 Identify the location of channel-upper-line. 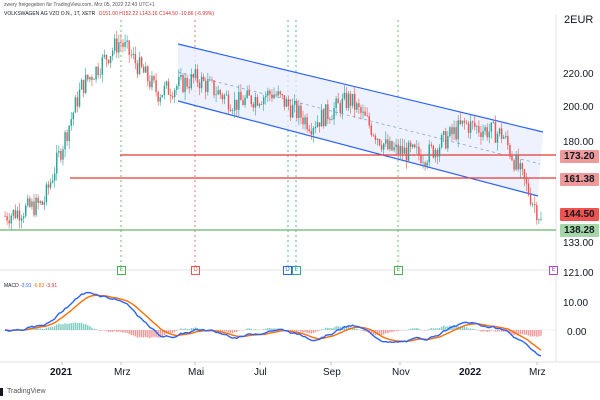
(360, 88).